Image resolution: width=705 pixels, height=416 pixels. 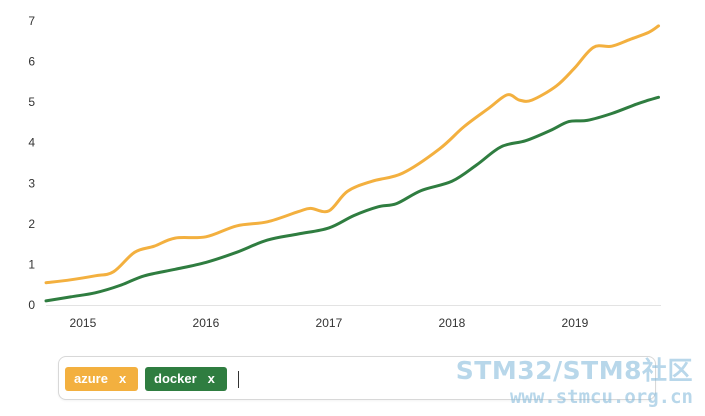 I want to click on x-tick-label: 2019, so click(x=575, y=323).